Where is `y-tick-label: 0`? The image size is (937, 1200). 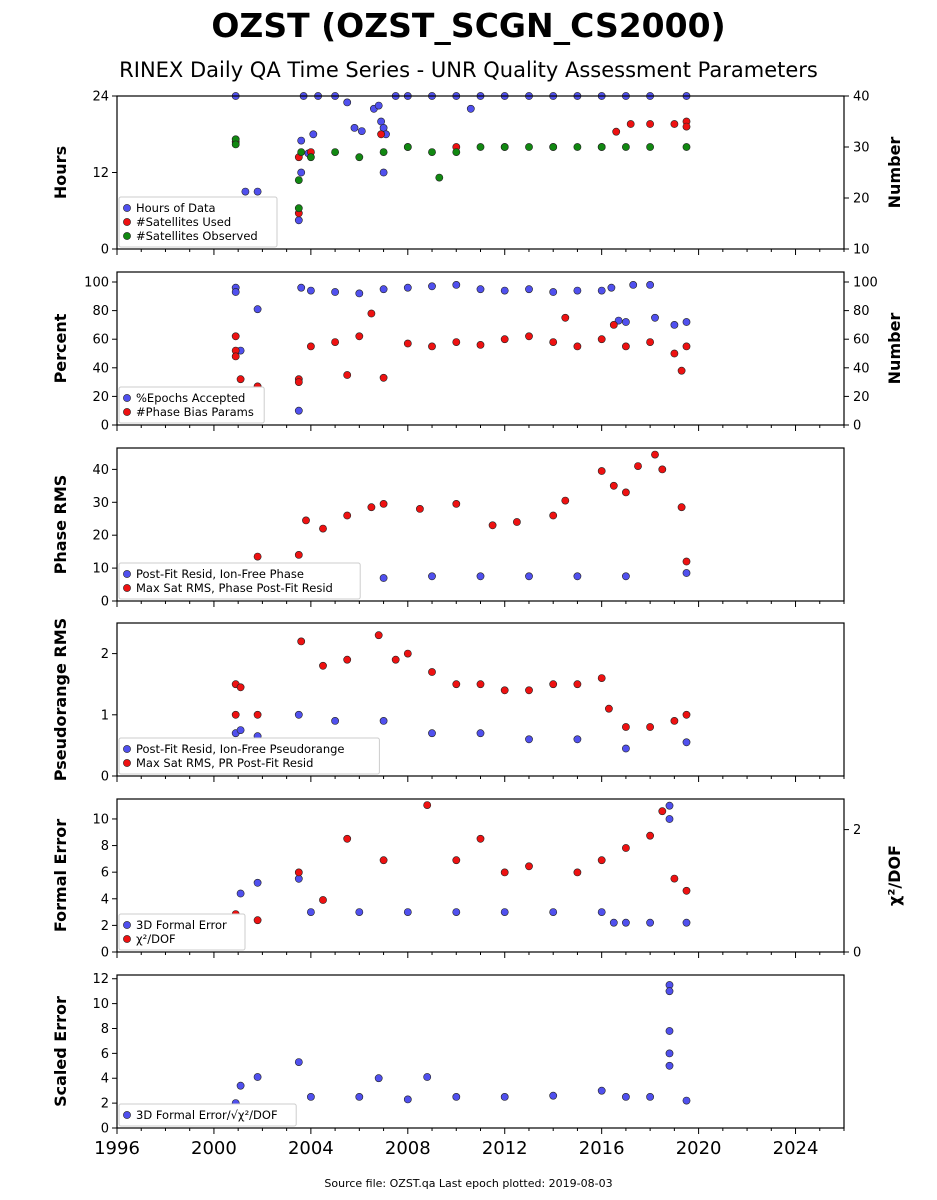
y-tick-label: 0 is located at coordinates (105, 1129).